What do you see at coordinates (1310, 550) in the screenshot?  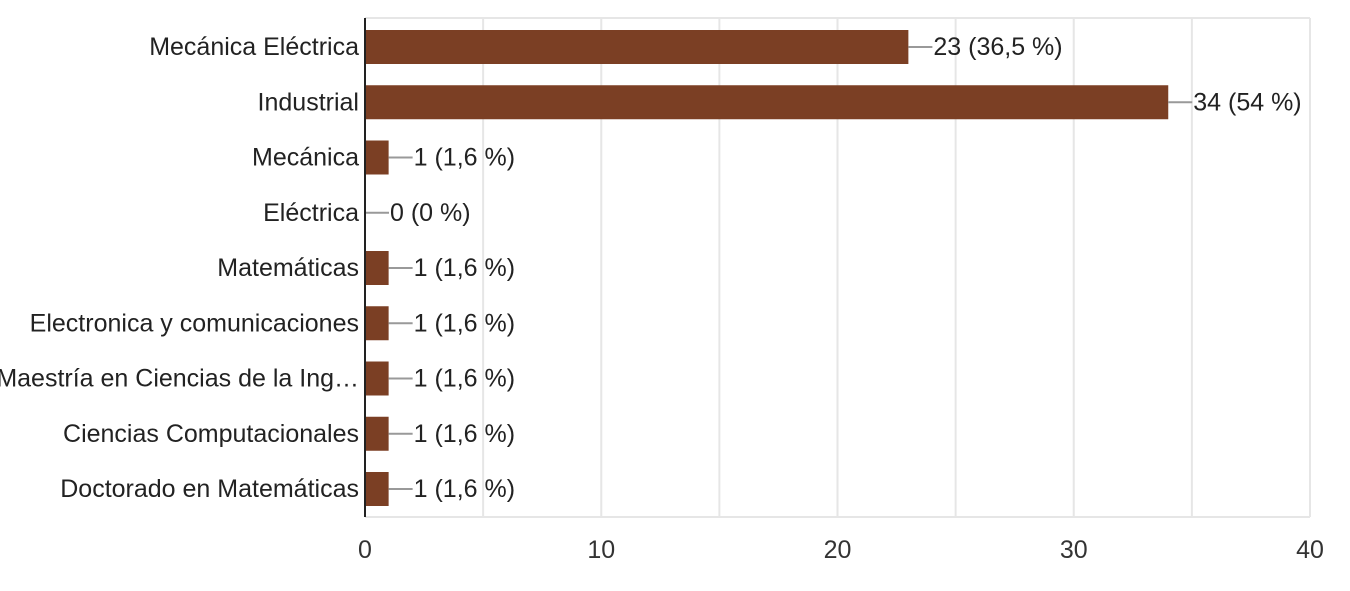 I see `x-tick-label: 40` at bounding box center [1310, 550].